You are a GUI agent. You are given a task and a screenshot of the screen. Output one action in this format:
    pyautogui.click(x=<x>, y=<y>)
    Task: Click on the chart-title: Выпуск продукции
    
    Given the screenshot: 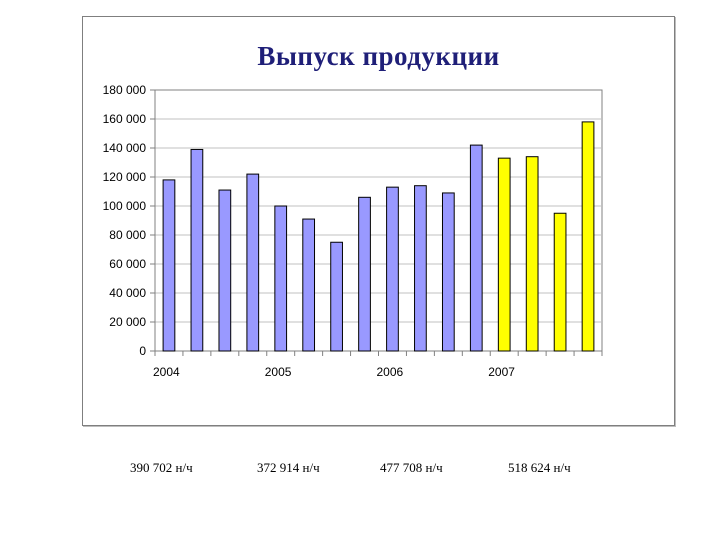 What is the action you would take?
    pyautogui.click(x=378, y=56)
    